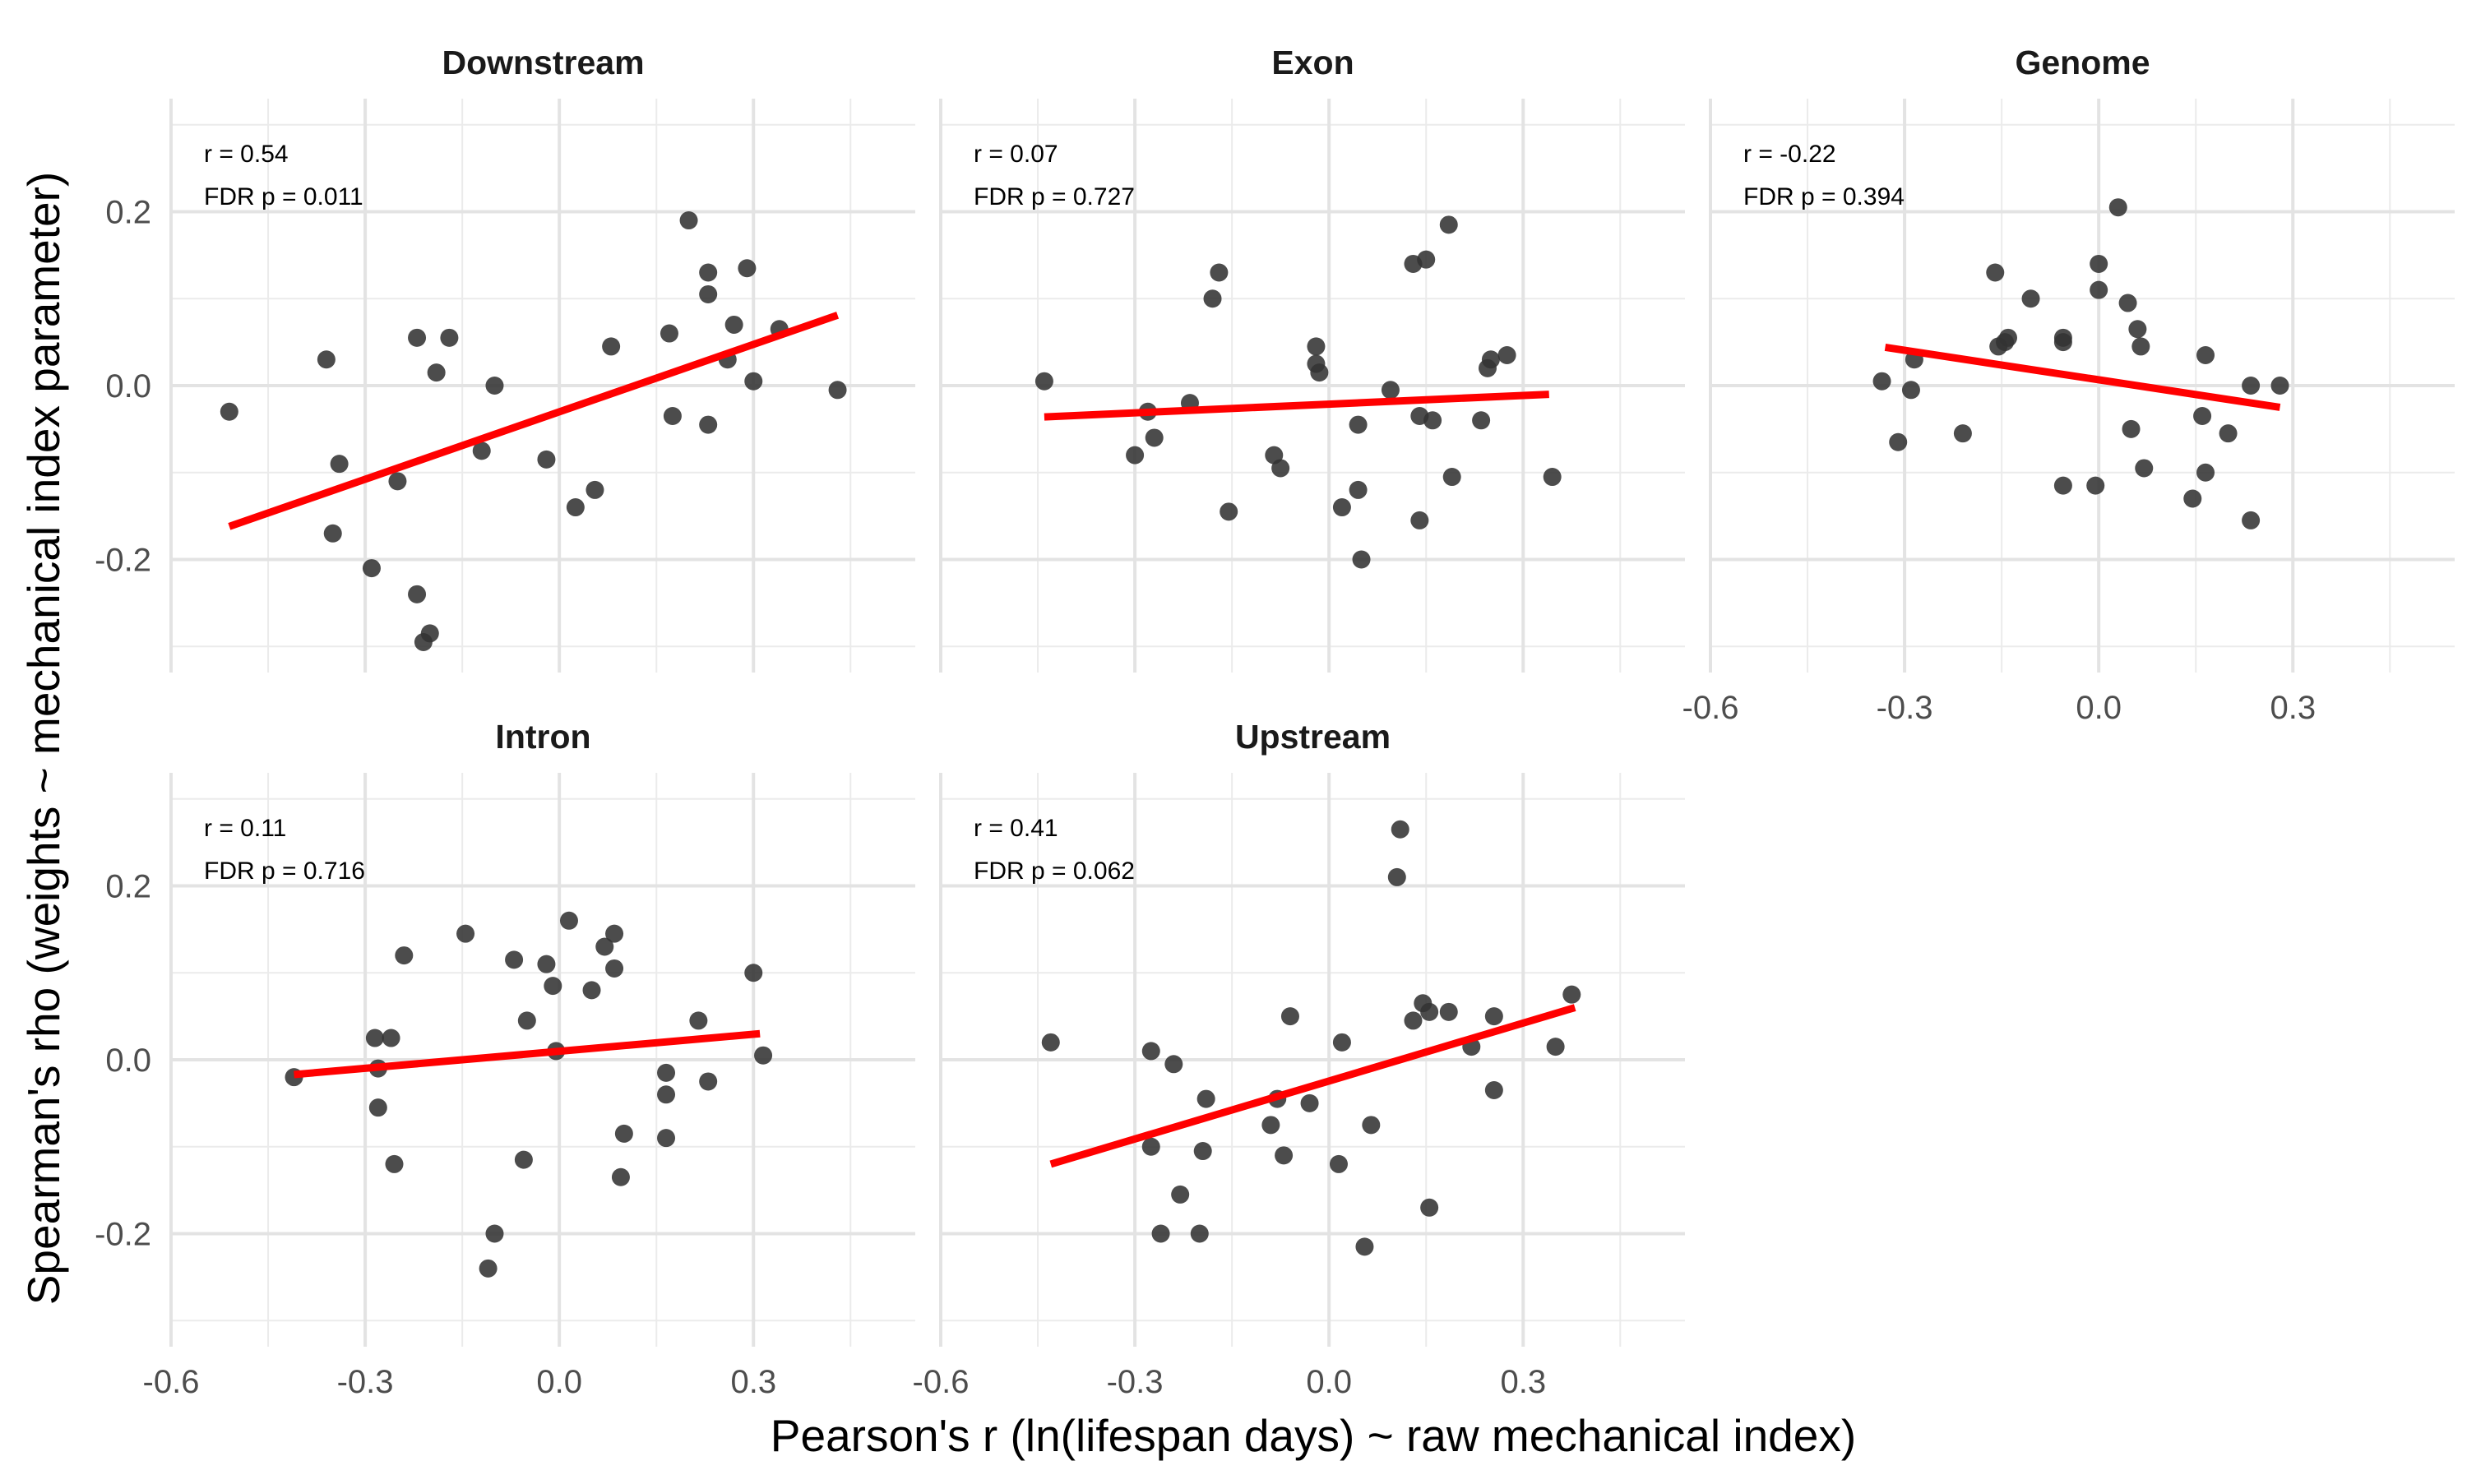  Describe the element at coordinates (283, 197) in the screenshot. I see `stat-annotation: FDR p = 0.011` at that location.